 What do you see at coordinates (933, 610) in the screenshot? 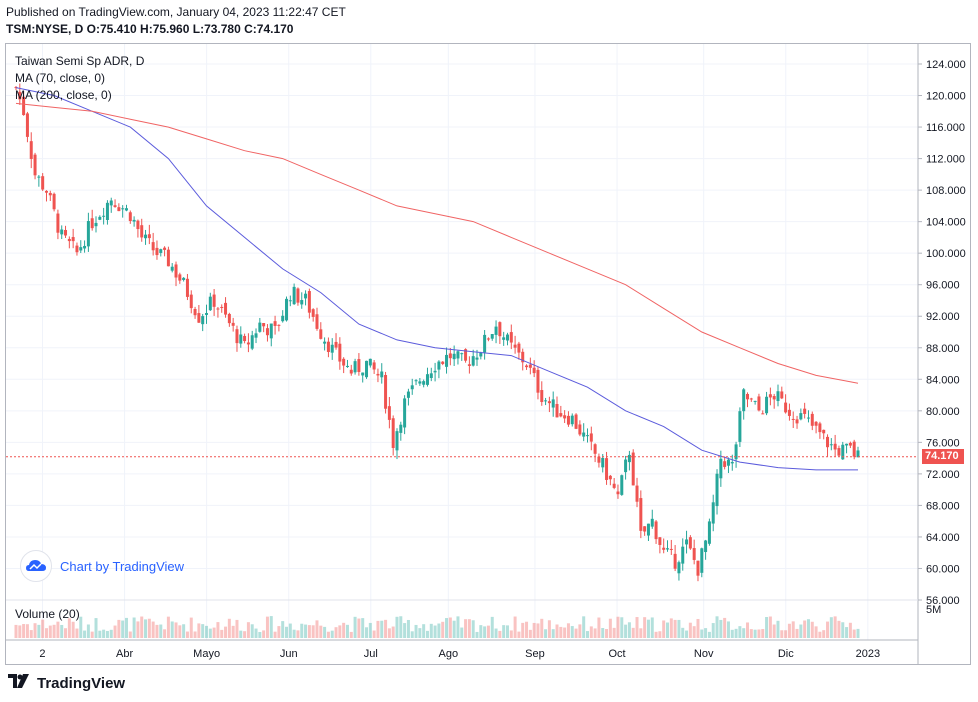
I see `volume-scale-label: 5M` at bounding box center [933, 610].